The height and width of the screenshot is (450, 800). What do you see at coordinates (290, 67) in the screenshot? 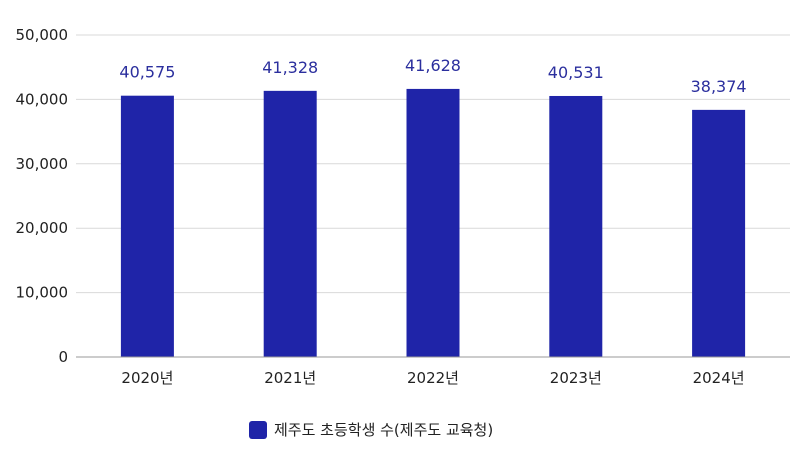
I see `data-label: 41,328` at bounding box center [290, 67].